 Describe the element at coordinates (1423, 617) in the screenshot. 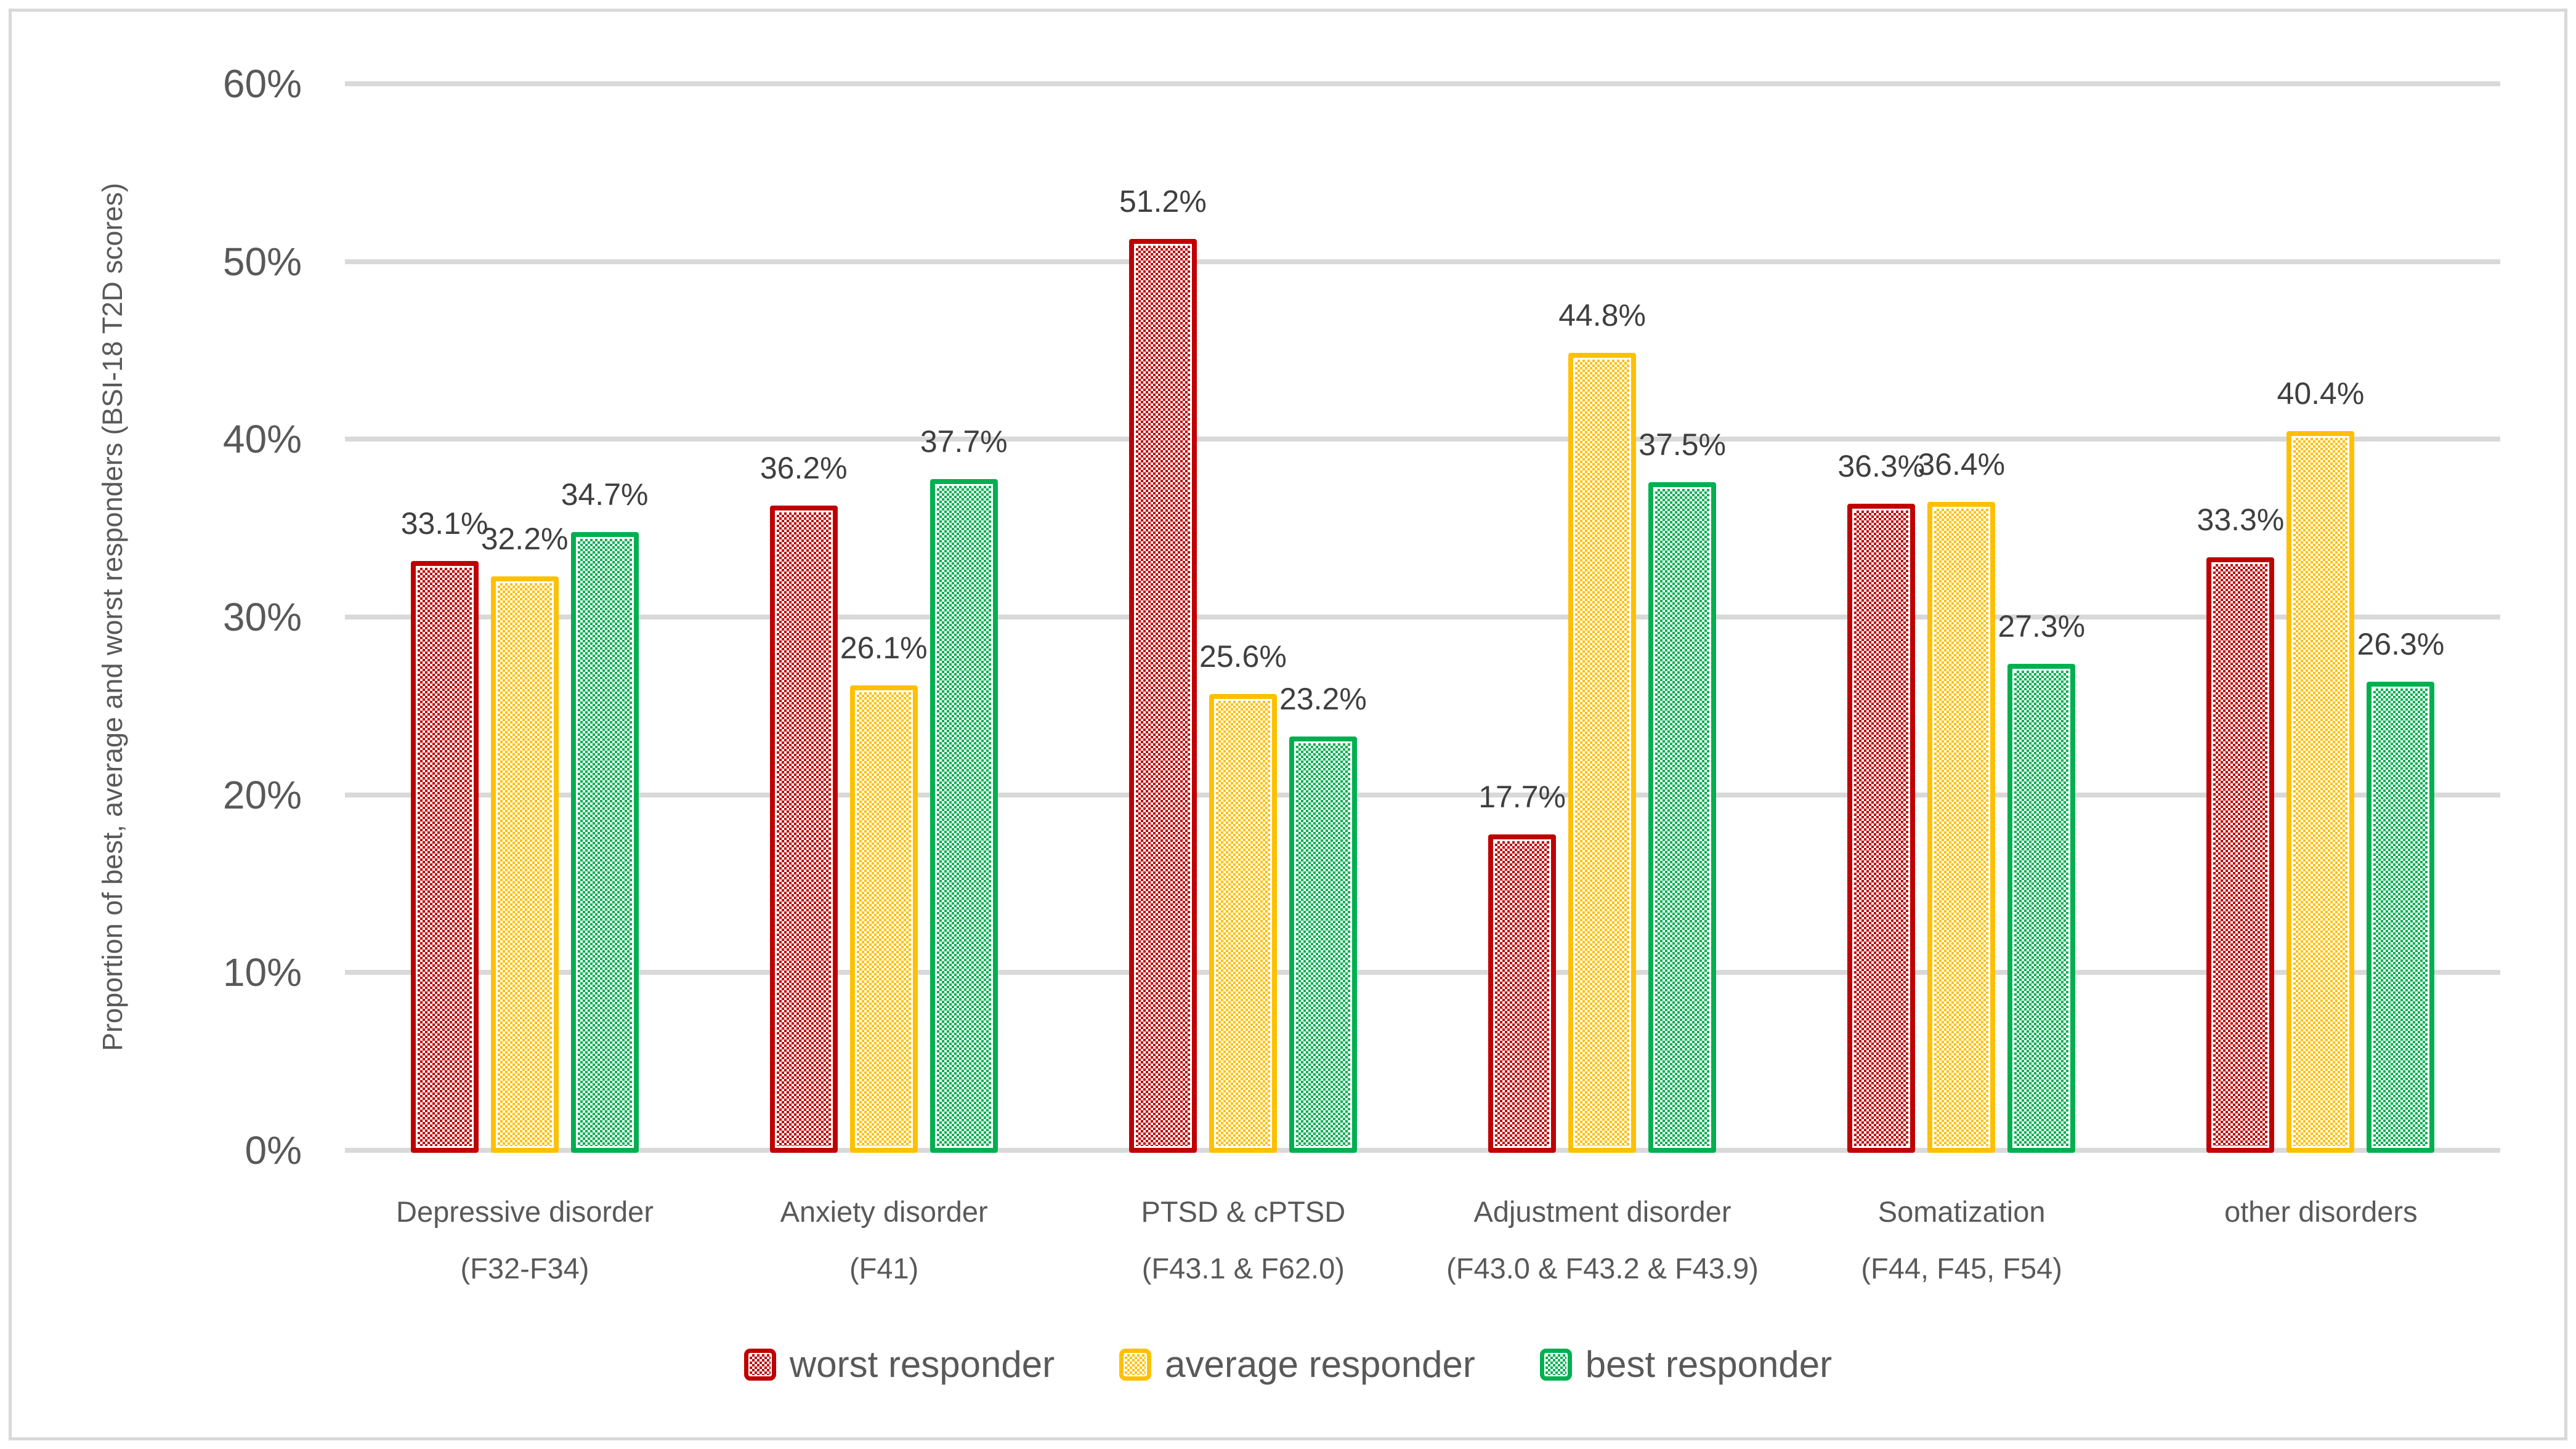

I see `gridline-30%` at that location.